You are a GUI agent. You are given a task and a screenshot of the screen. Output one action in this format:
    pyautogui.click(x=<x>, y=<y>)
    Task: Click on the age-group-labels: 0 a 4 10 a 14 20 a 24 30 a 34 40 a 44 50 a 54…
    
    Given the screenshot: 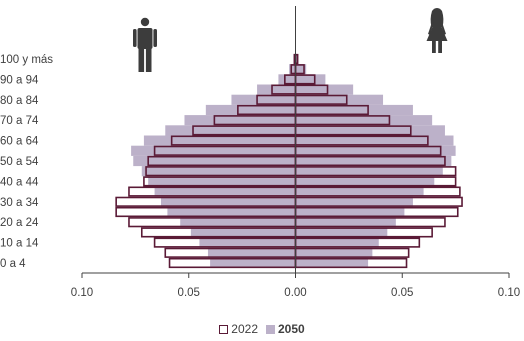 What is the action you would take?
    pyautogui.click(x=26, y=162)
    